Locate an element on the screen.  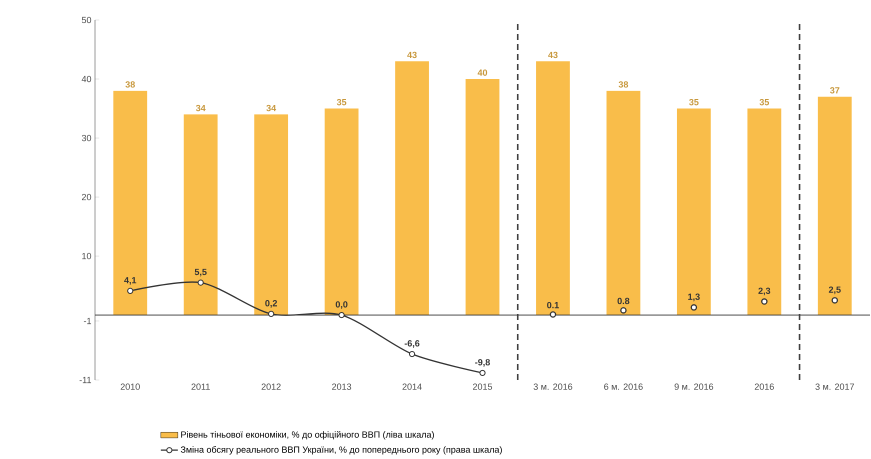
legend-label: Зміна обсягу реального ВВП України, % до попереднього року (права шкала) is located at coordinates (341, 450).